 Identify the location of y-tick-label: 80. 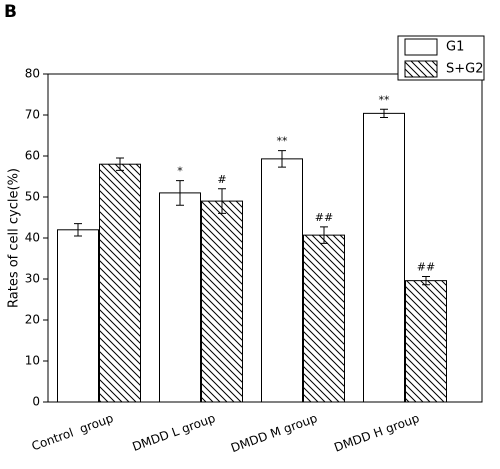
(32, 74).